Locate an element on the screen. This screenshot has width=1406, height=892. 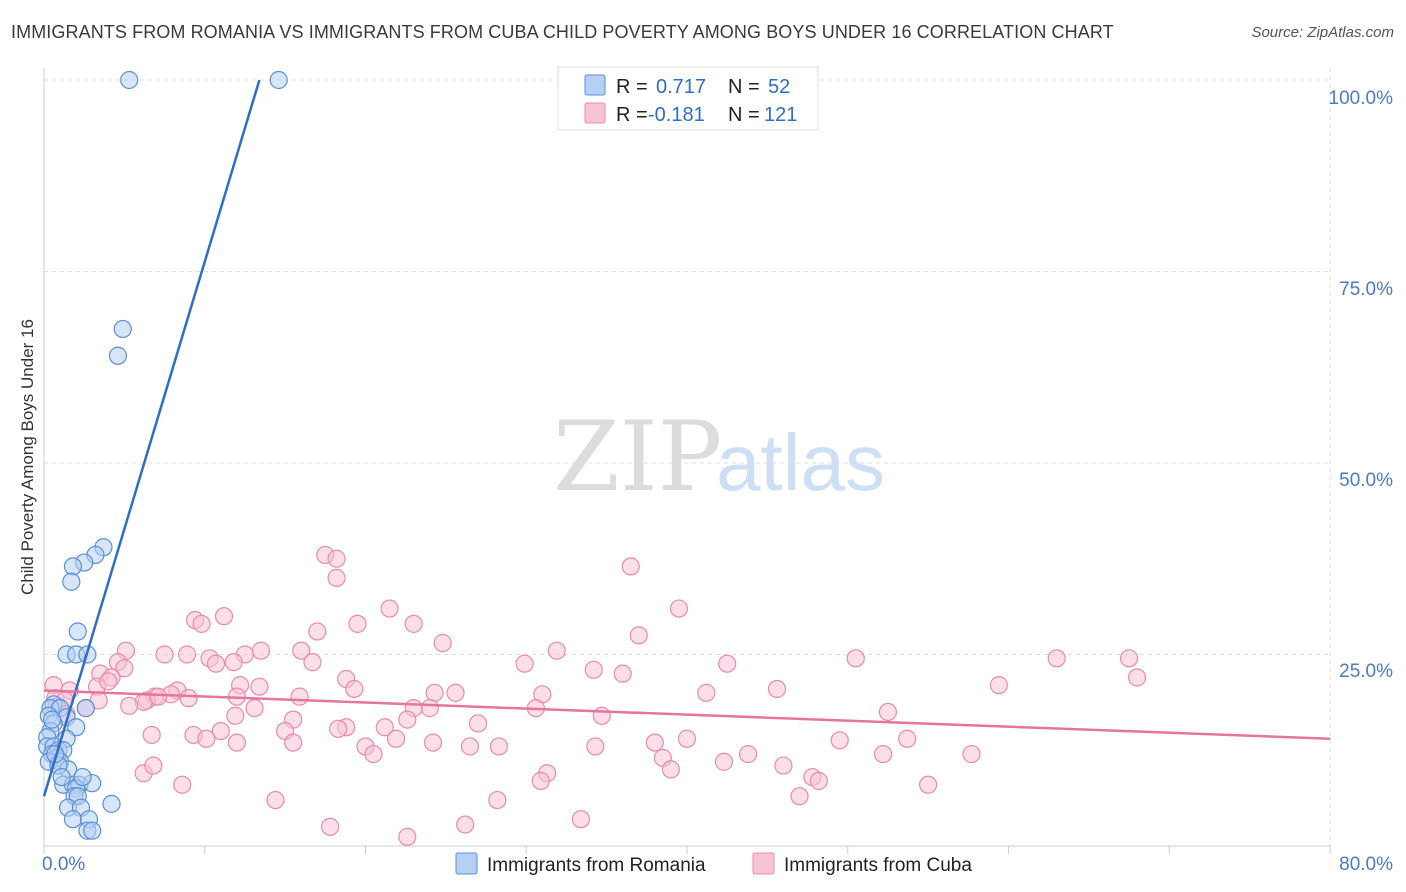
x-tick-label-80: 80.0% is located at coordinates (1366, 864).